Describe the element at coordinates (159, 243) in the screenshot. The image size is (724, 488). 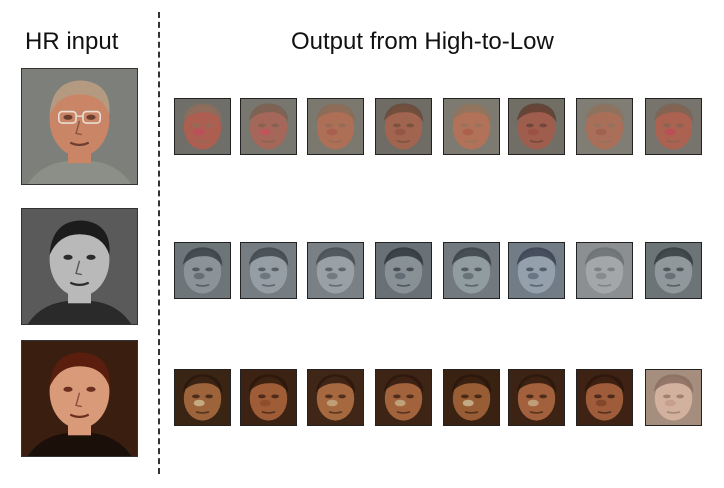
I see `dashed-divider` at that location.